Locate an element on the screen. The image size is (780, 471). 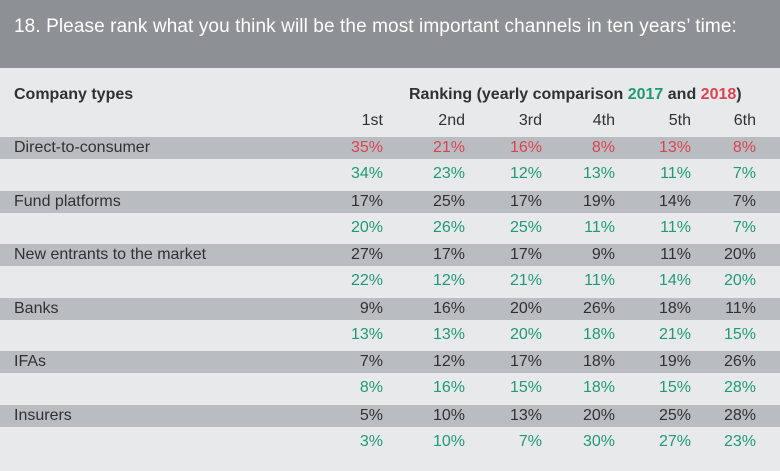
table-cell: 35% is located at coordinates (366, 147).